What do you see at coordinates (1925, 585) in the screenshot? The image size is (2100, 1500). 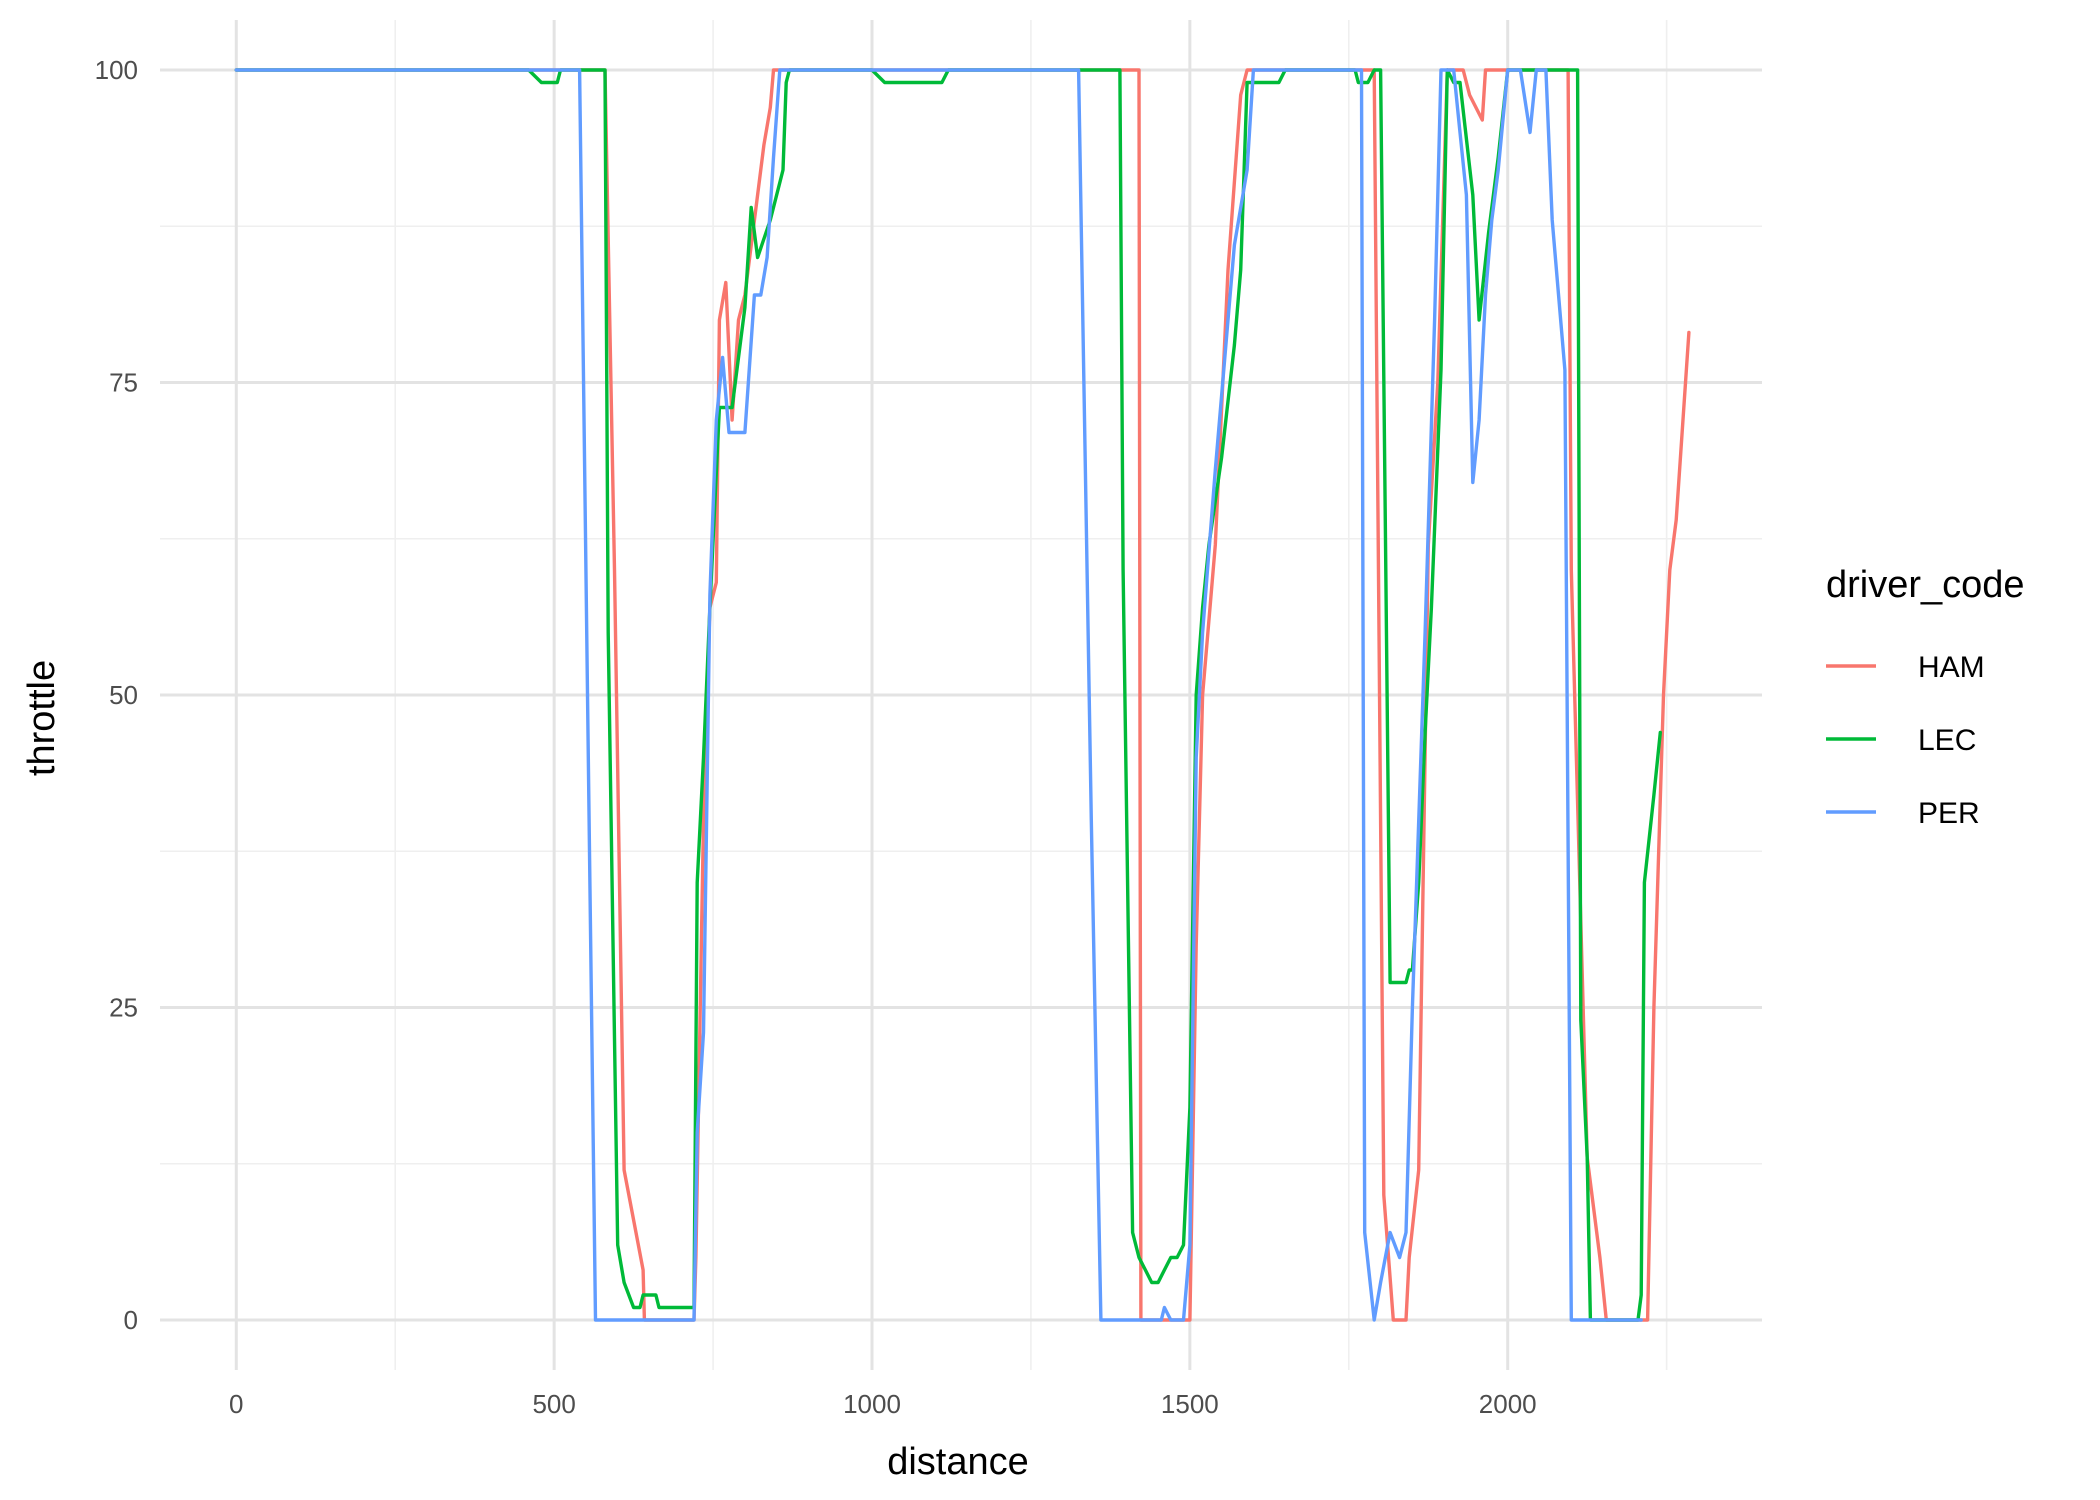 I see `legend-title: driver_code` at bounding box center [1925, 585].